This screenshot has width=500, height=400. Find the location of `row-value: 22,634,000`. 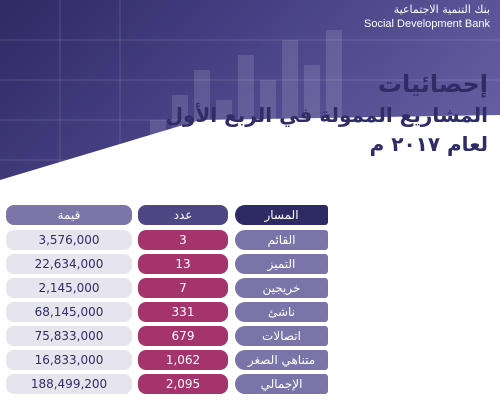

row-value: 22,634,000 is located at coordinates (69, 264).